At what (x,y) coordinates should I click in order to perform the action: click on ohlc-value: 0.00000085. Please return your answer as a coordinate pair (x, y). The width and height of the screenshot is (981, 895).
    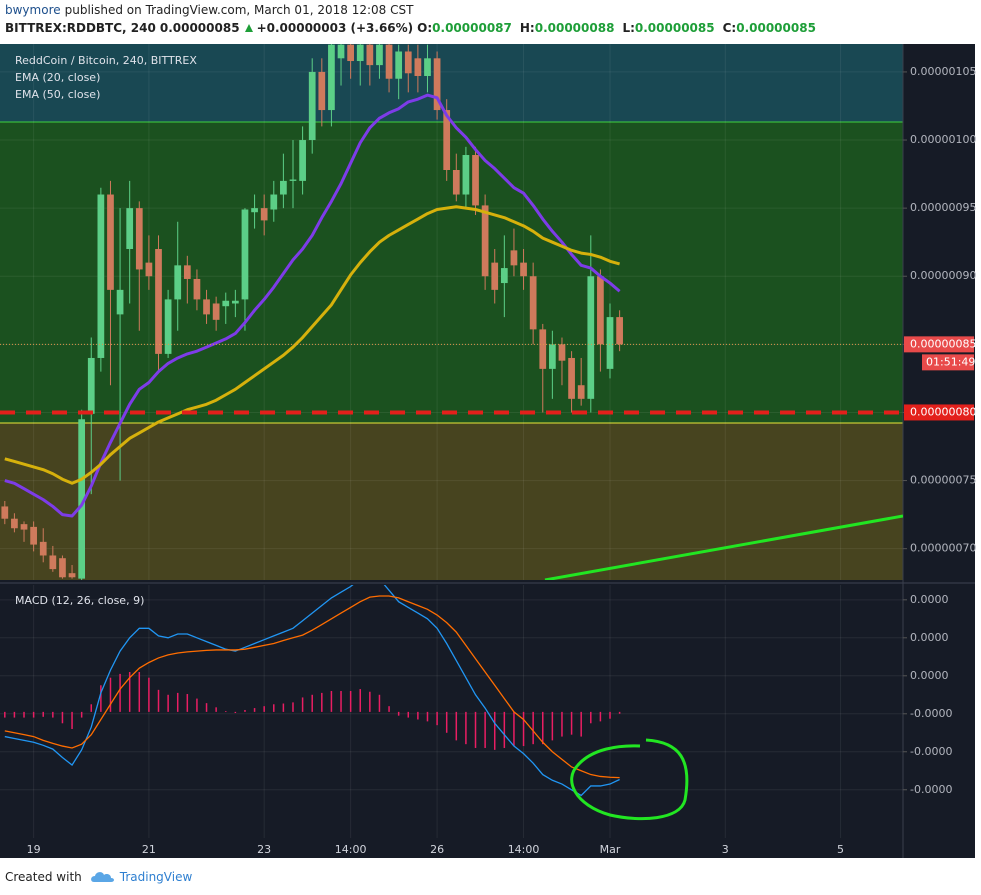
    Looking at the image, I should click on (674, 28).